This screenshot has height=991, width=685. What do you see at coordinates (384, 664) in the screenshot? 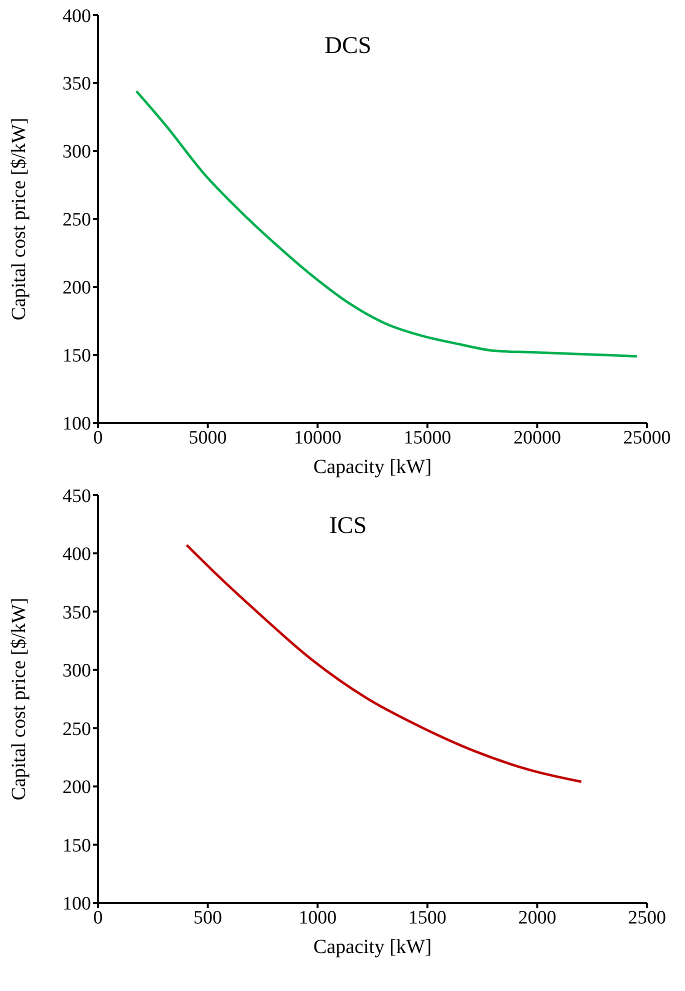
I see `line-series` at bounding box center [384, 664].